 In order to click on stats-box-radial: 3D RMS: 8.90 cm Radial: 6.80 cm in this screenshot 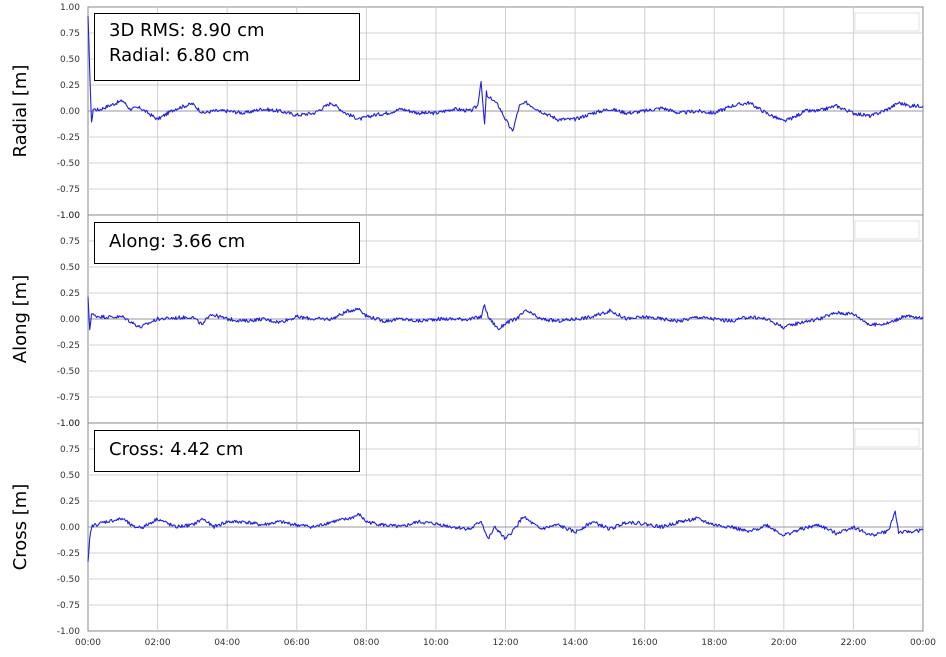, I will do `click(227, 47)`.